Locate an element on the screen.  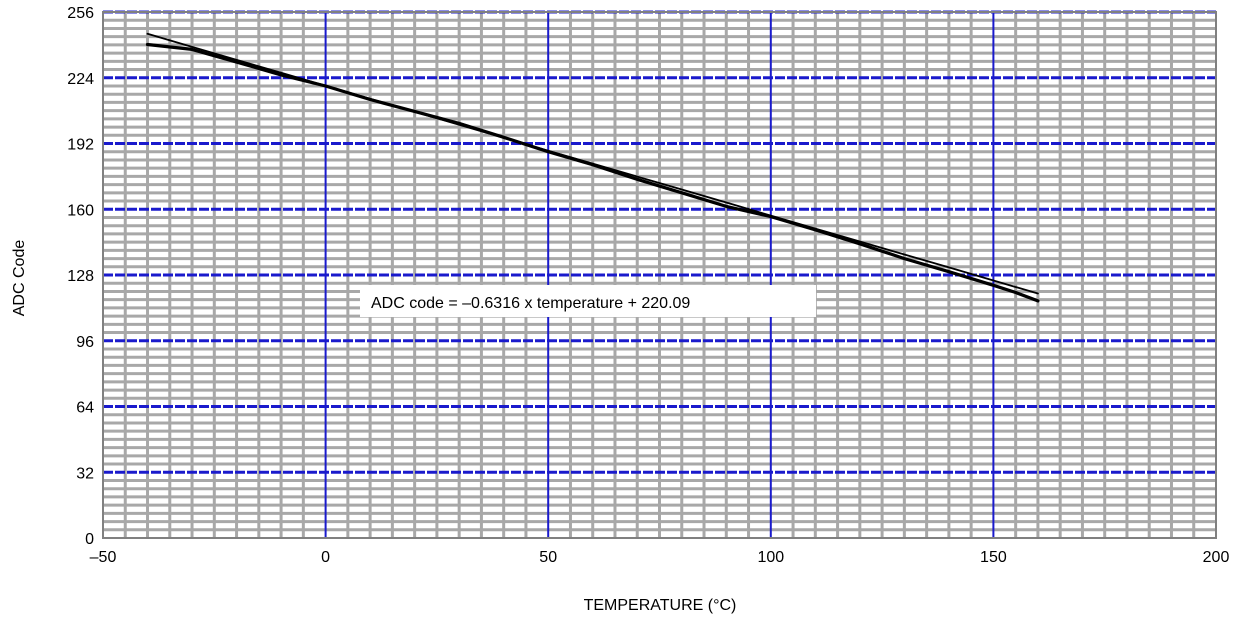
x-axis-title: TEMPERATURE (°C) is located at coordinates (660, 605).